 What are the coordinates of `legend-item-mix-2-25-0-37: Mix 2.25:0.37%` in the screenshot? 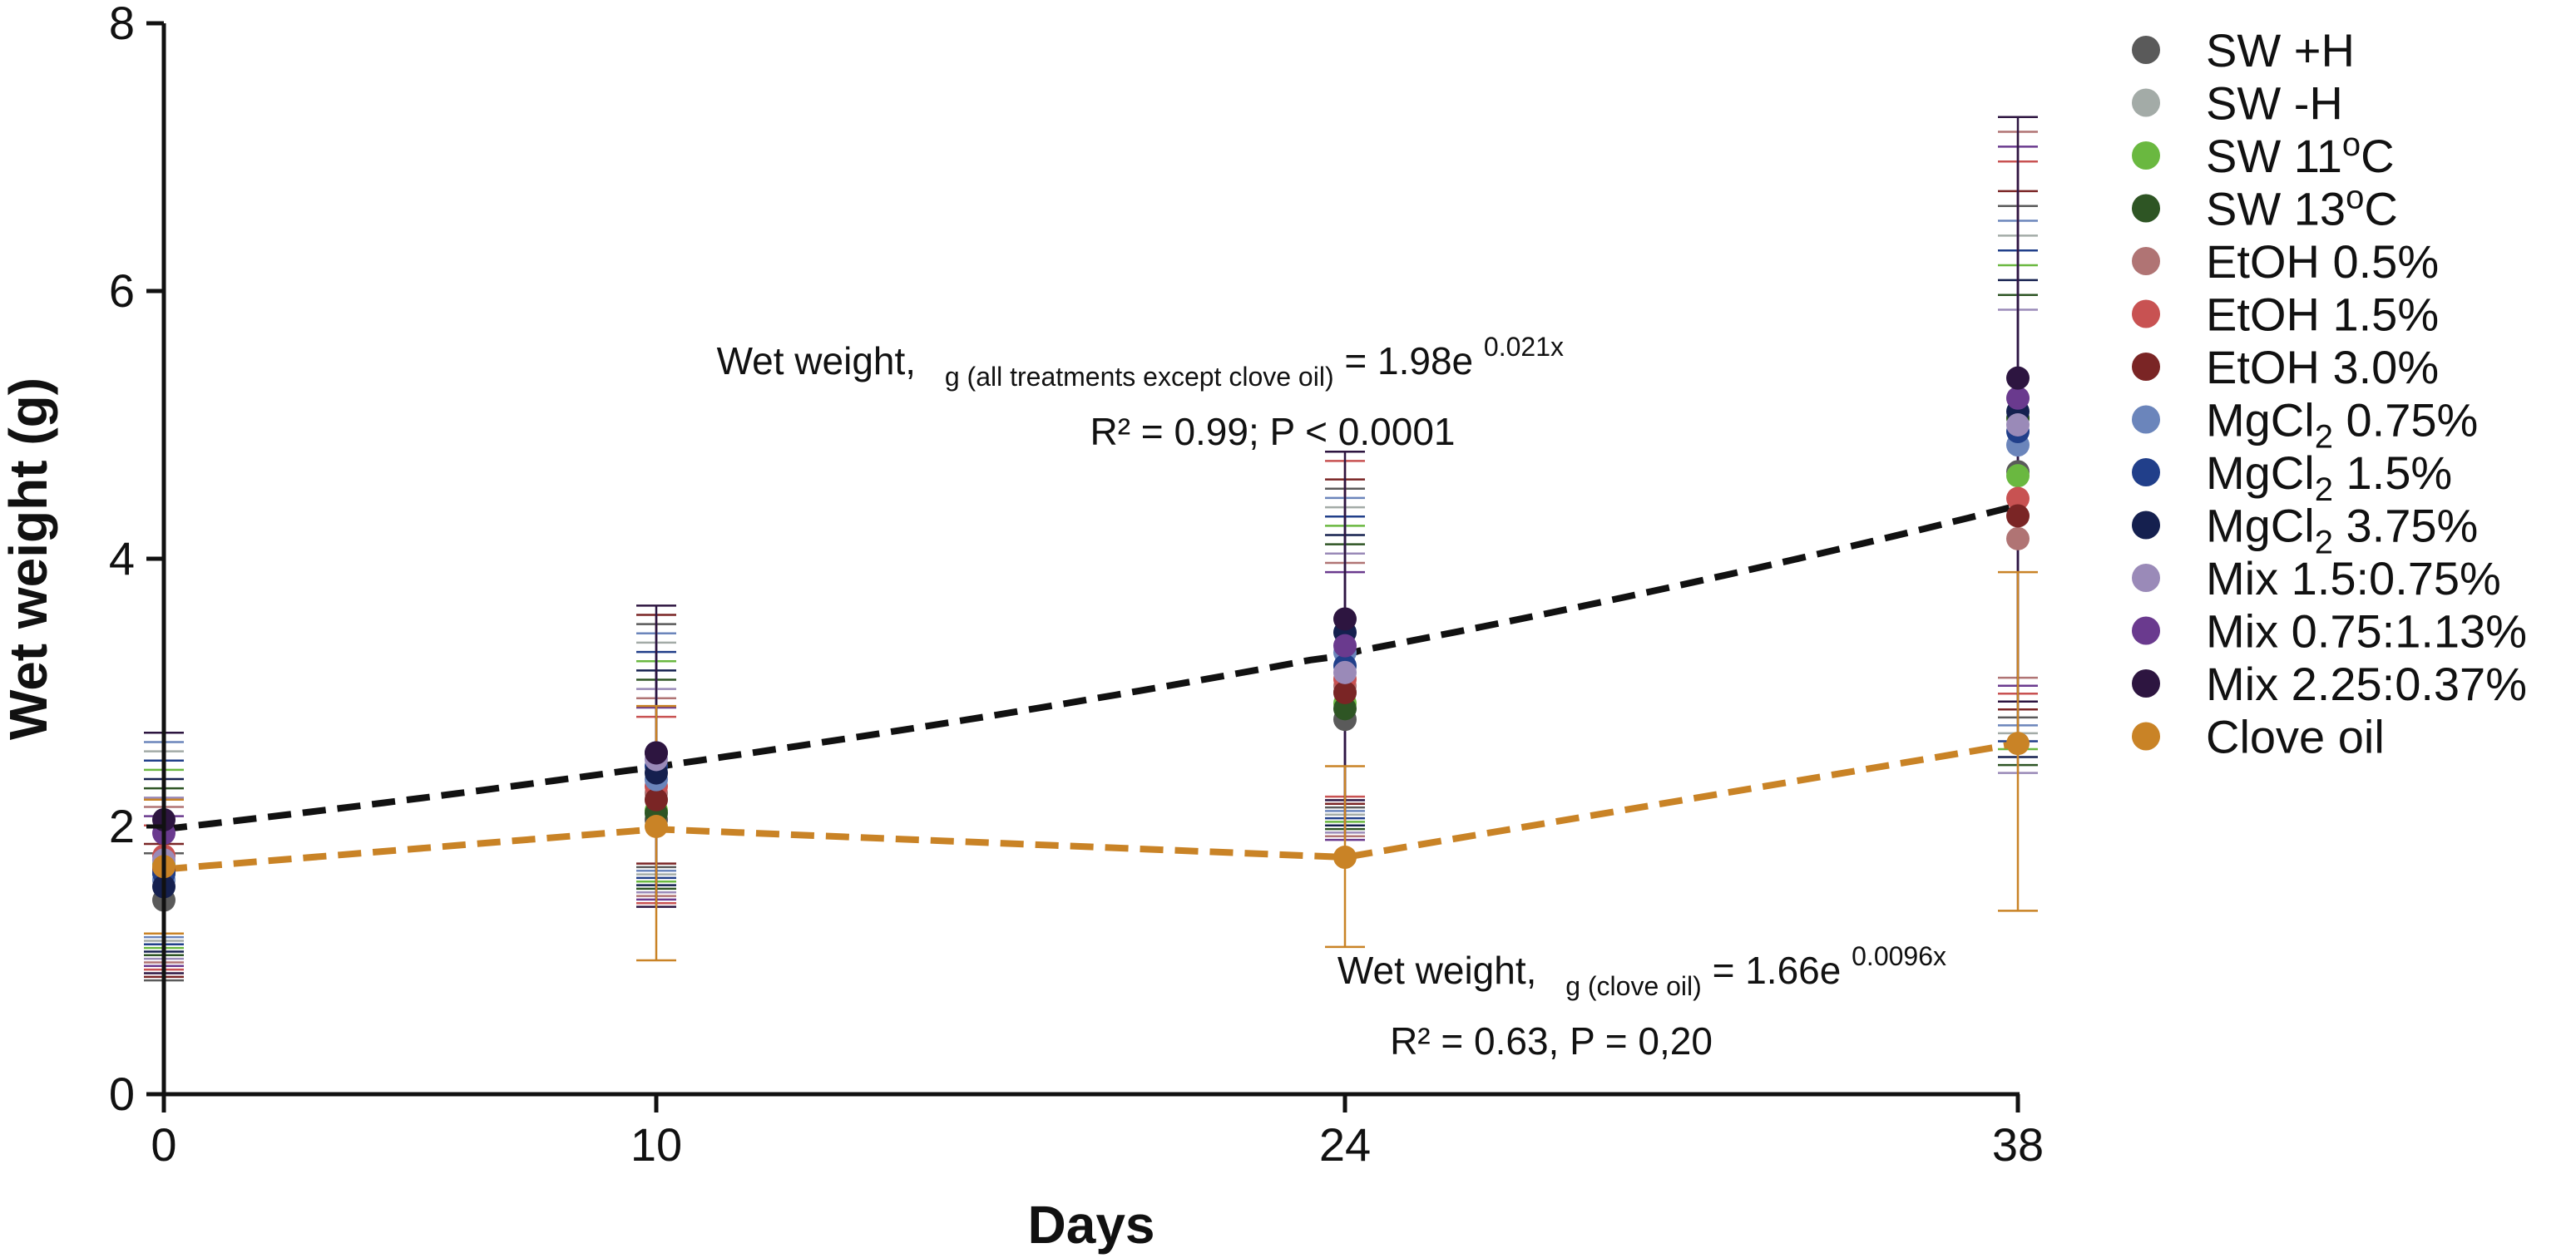 It's located at (2329, 684).